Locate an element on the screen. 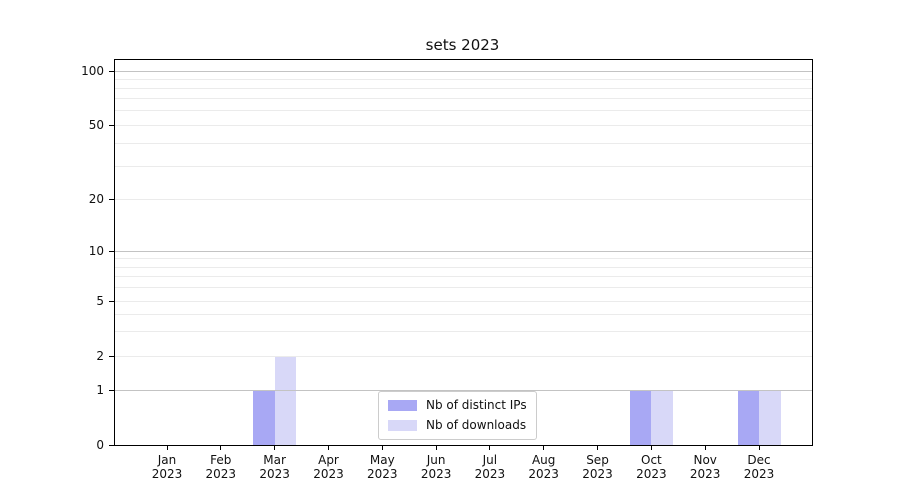 This screenshot has width=900, height=500. x-tick-label-month: Feb is located at coordinates (221, 460).